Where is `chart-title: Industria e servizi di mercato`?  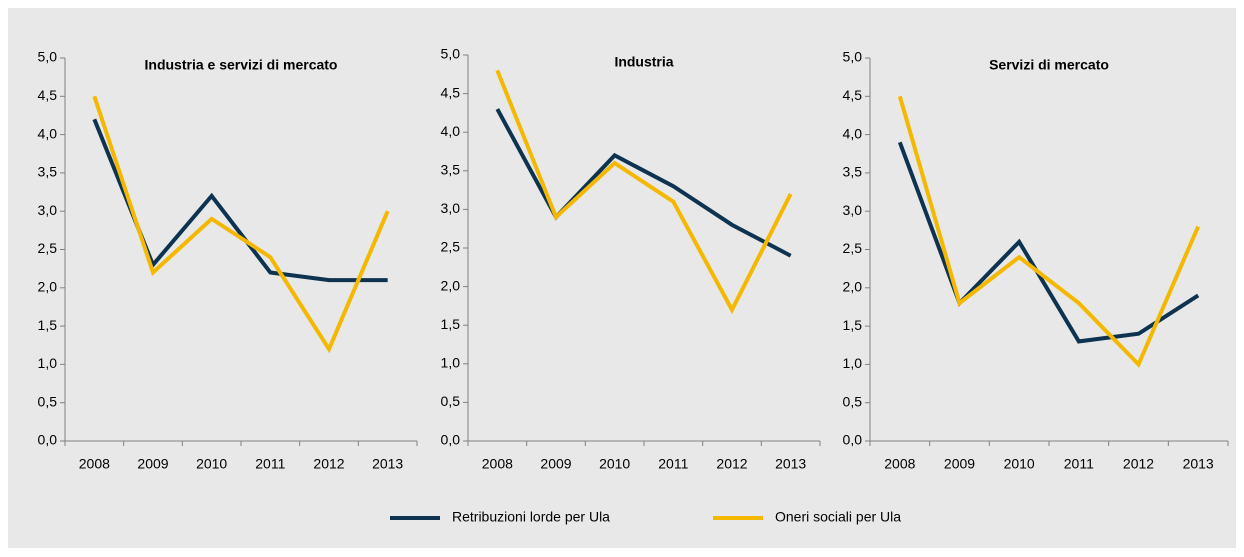
chart-title: Industria e servizi di mercato is located at coordinates (241, 65).